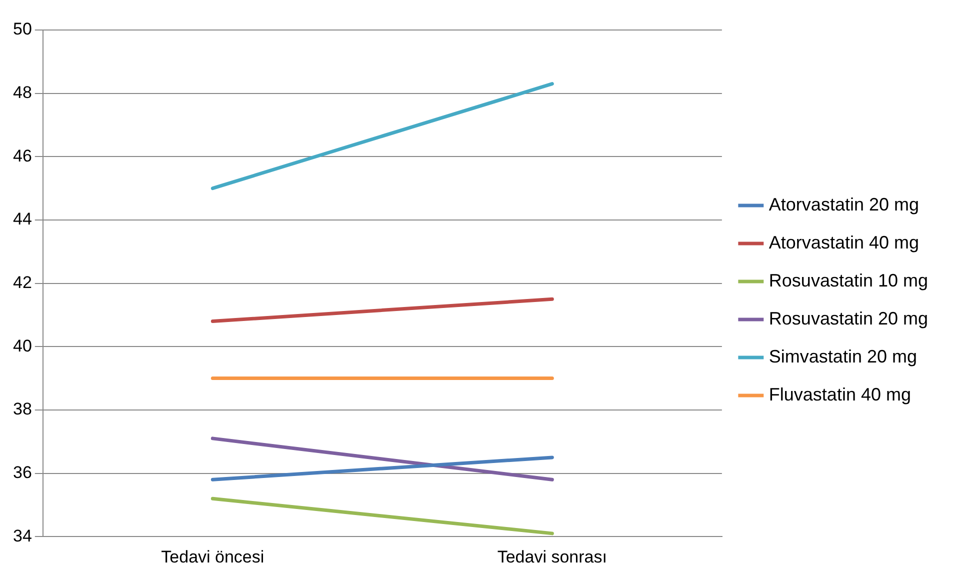  What do you see at coordinates (22, 282) in the screenshot?
I see `y-tick-label: 42` at bounding box center [22, 282].